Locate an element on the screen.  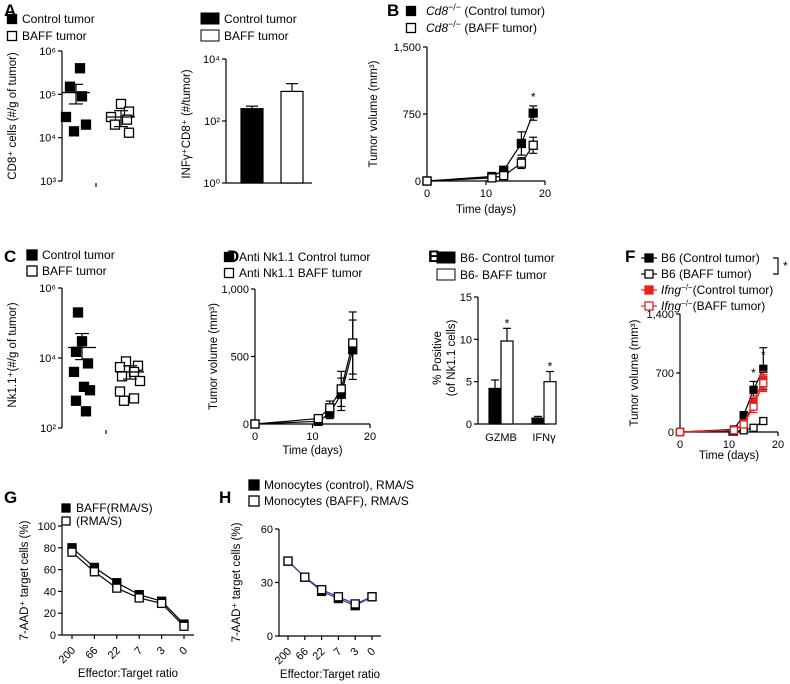
e-xtick-label-1: IFNγ is located at coordinates (544, 438).